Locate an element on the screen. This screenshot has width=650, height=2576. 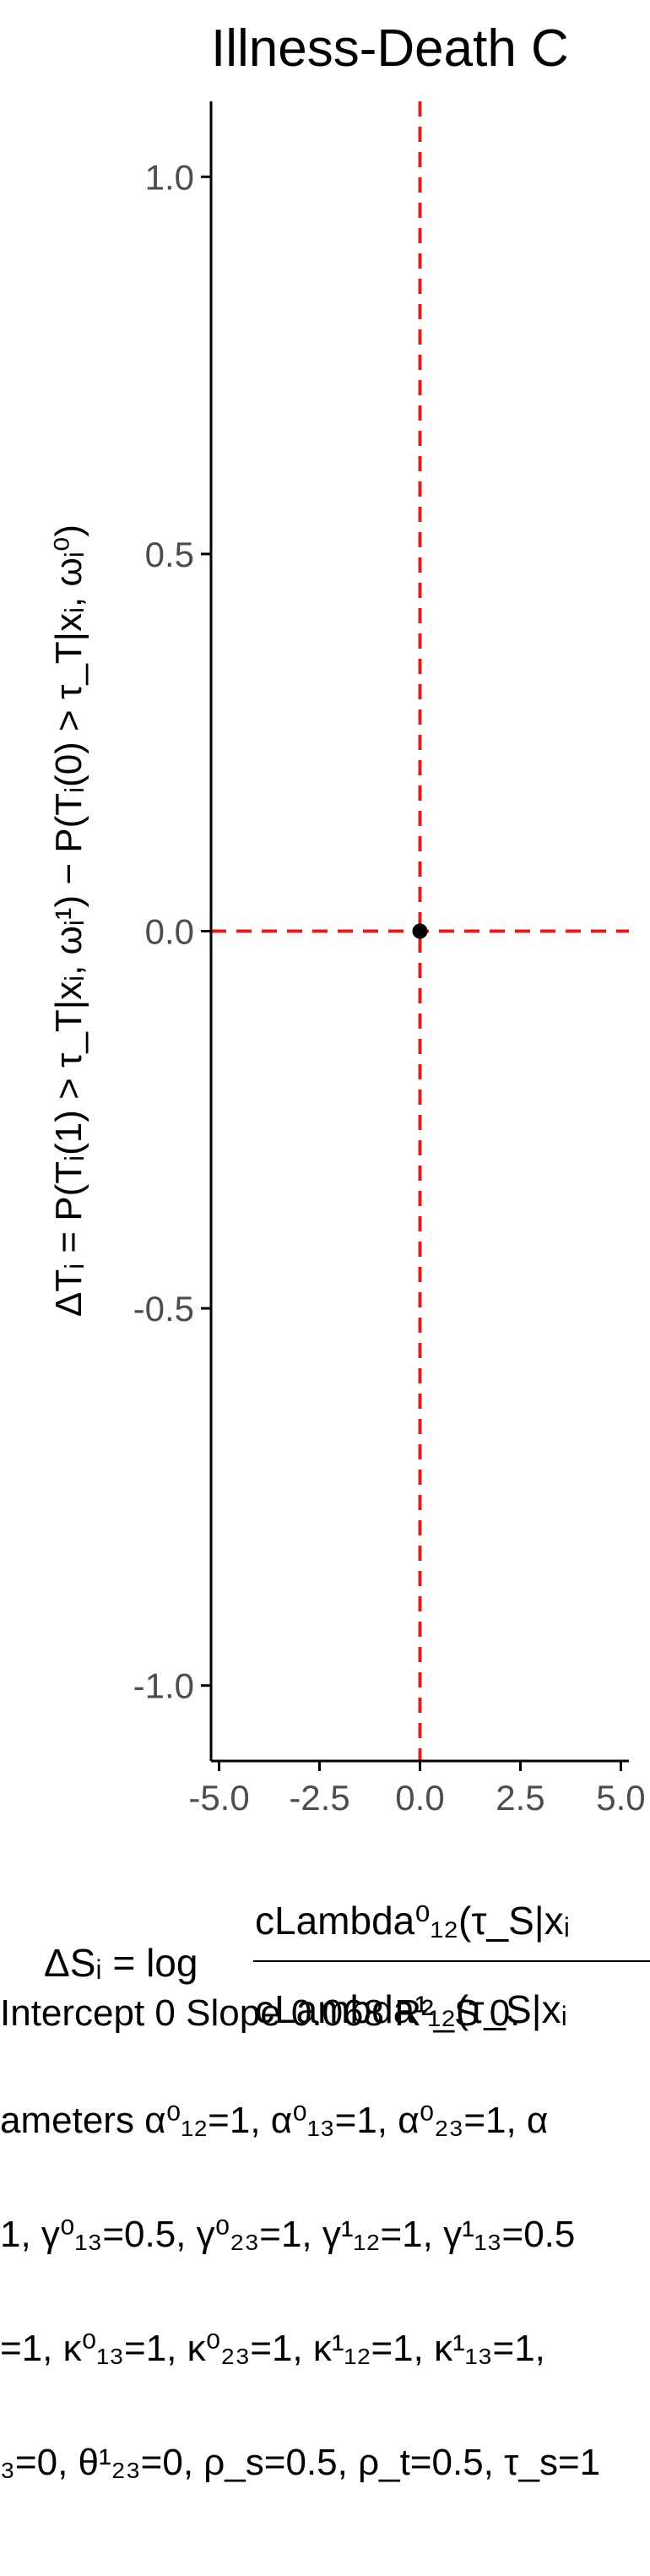
y-tick-label: 0.5 is located at coordinates (169, 554).